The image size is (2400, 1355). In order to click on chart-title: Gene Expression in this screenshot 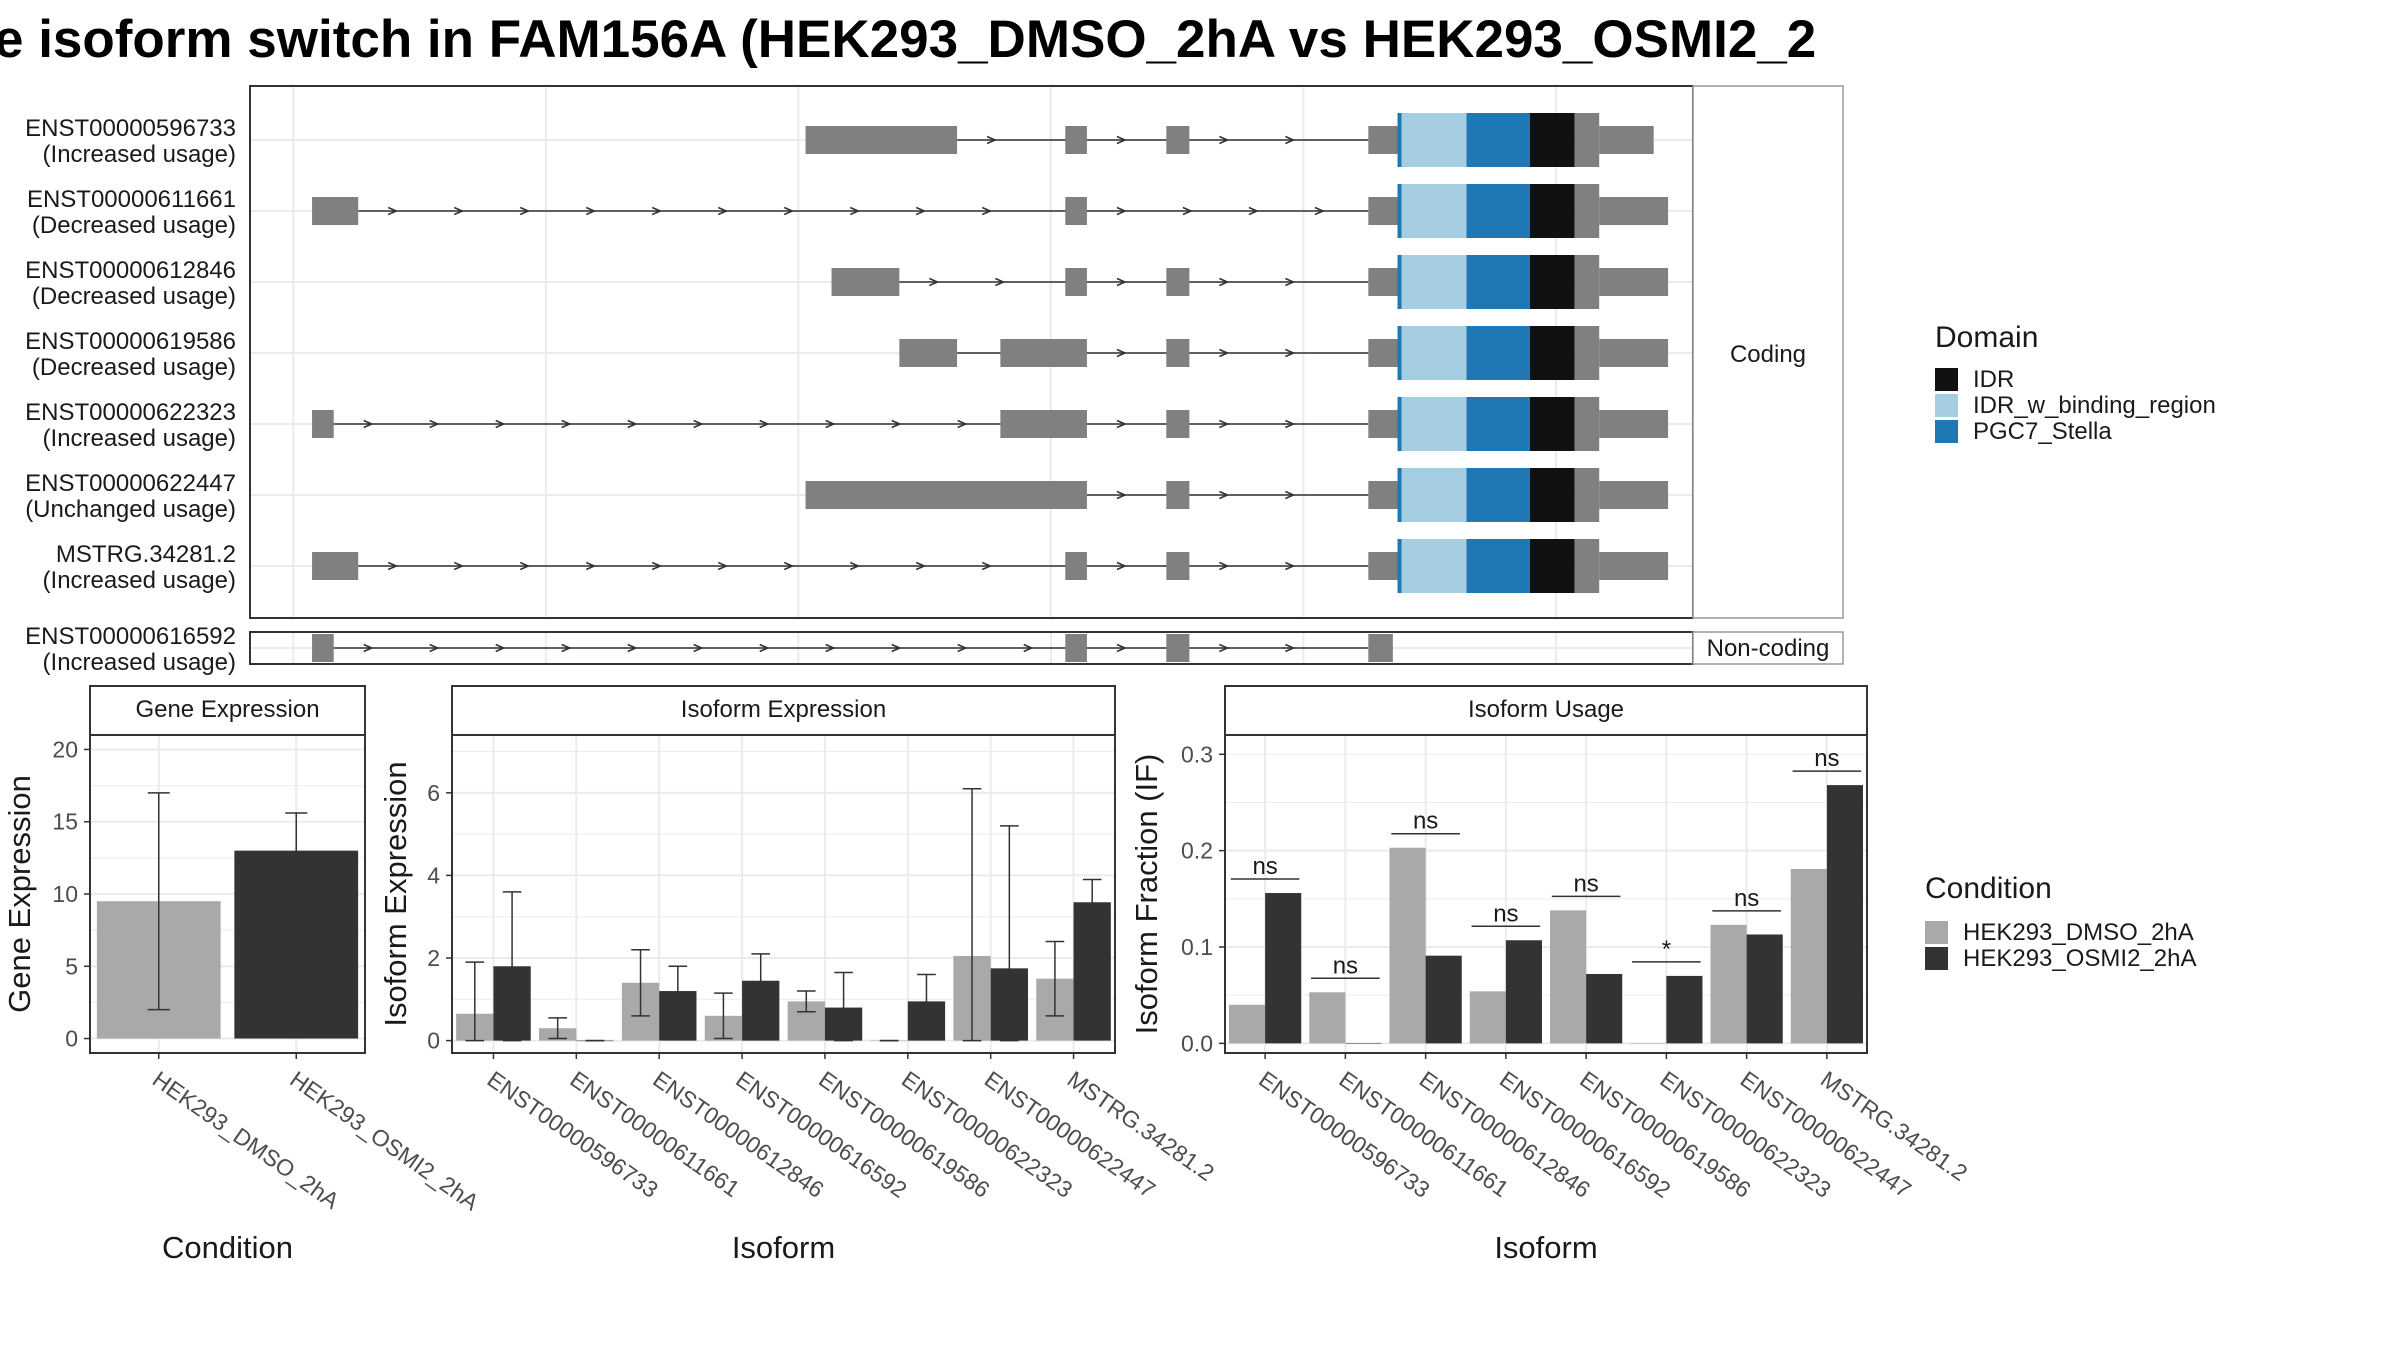, I will do `click(227, 709)`.